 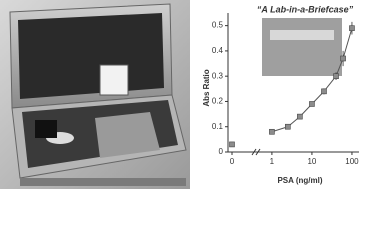 What do you see at coordinates (218, 25) in the screenshot?
I see `y-tick-label: 0.5` at bounding box center [218, 25].